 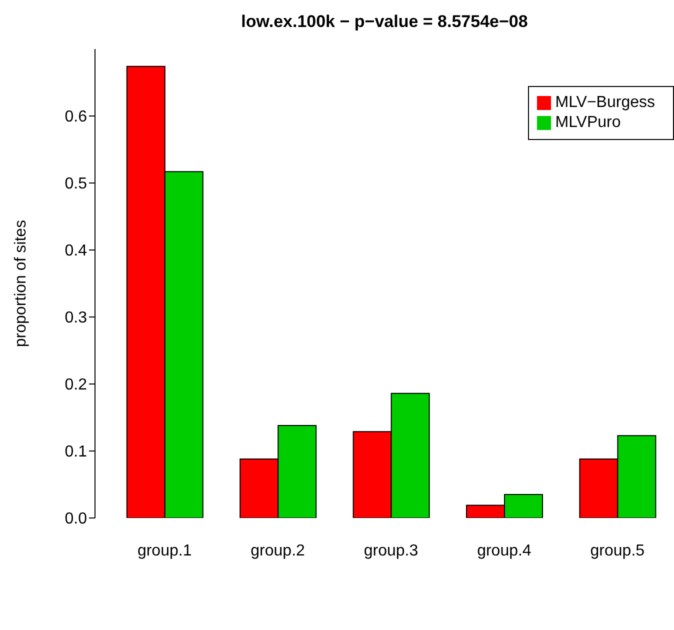 I want to click on x-tick-label: group.1, so click(x=164, y=551).